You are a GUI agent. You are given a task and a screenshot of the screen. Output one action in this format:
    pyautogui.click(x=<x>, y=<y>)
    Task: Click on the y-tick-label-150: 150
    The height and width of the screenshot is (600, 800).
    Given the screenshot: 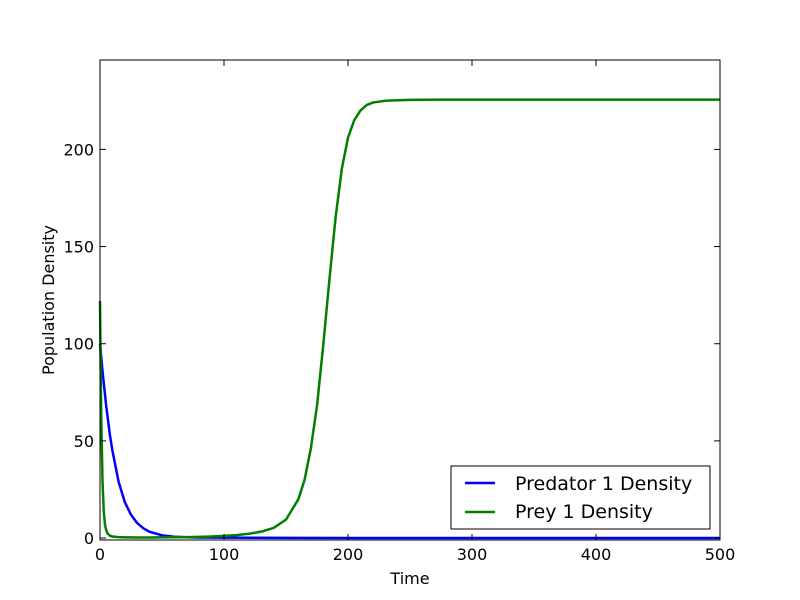 What is the action you would take?
    pyautogui.click(x=78, y=247)
    